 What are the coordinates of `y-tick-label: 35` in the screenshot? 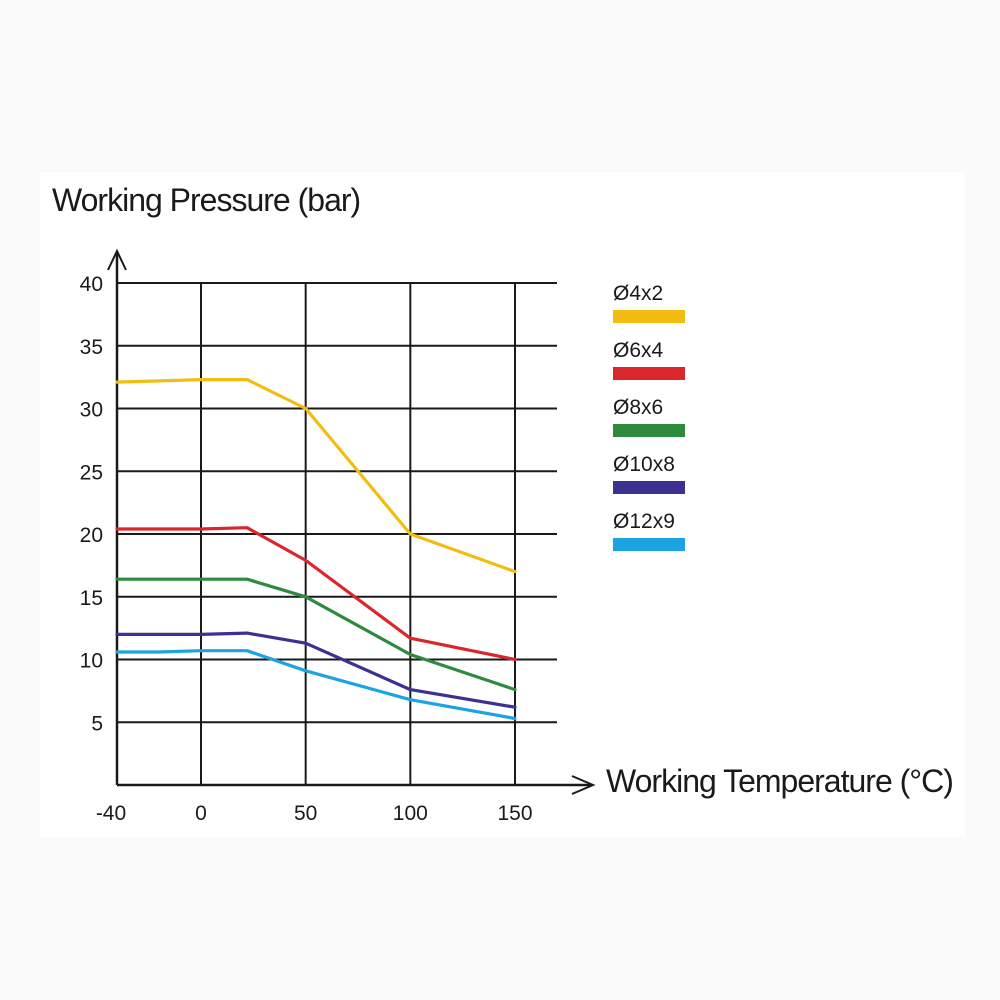 It's located at (91, 347).